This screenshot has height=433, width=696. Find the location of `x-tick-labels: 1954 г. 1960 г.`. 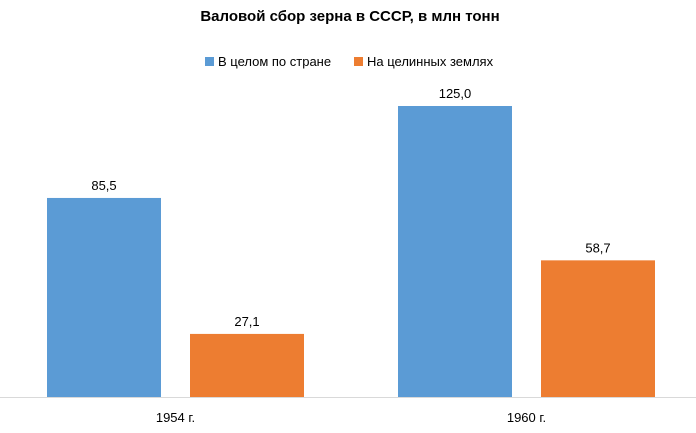

x-tick-labels: 1954 г. 1960 г. is located at coordinates (351, 417).